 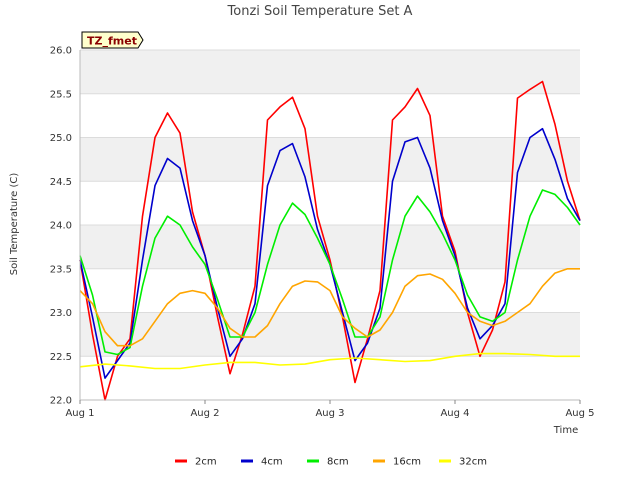 I want to click on y-tick-label: 22.5, so click(x=61, y=357).